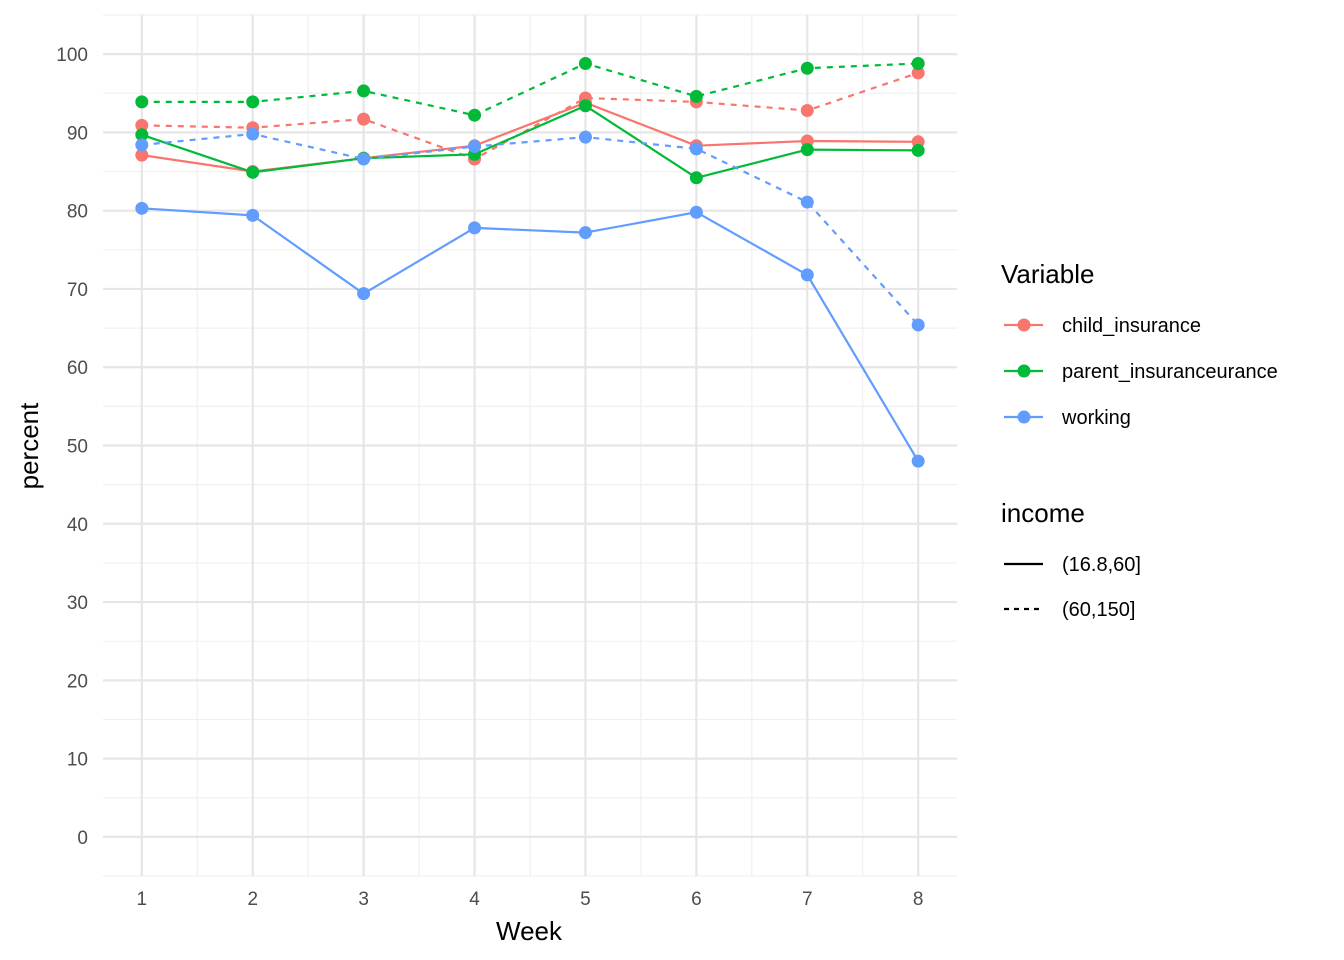 Image resolution: width=1344 pixels, height=960 pixels. I want to click on x-tick-label: 1, so click(142, 899).